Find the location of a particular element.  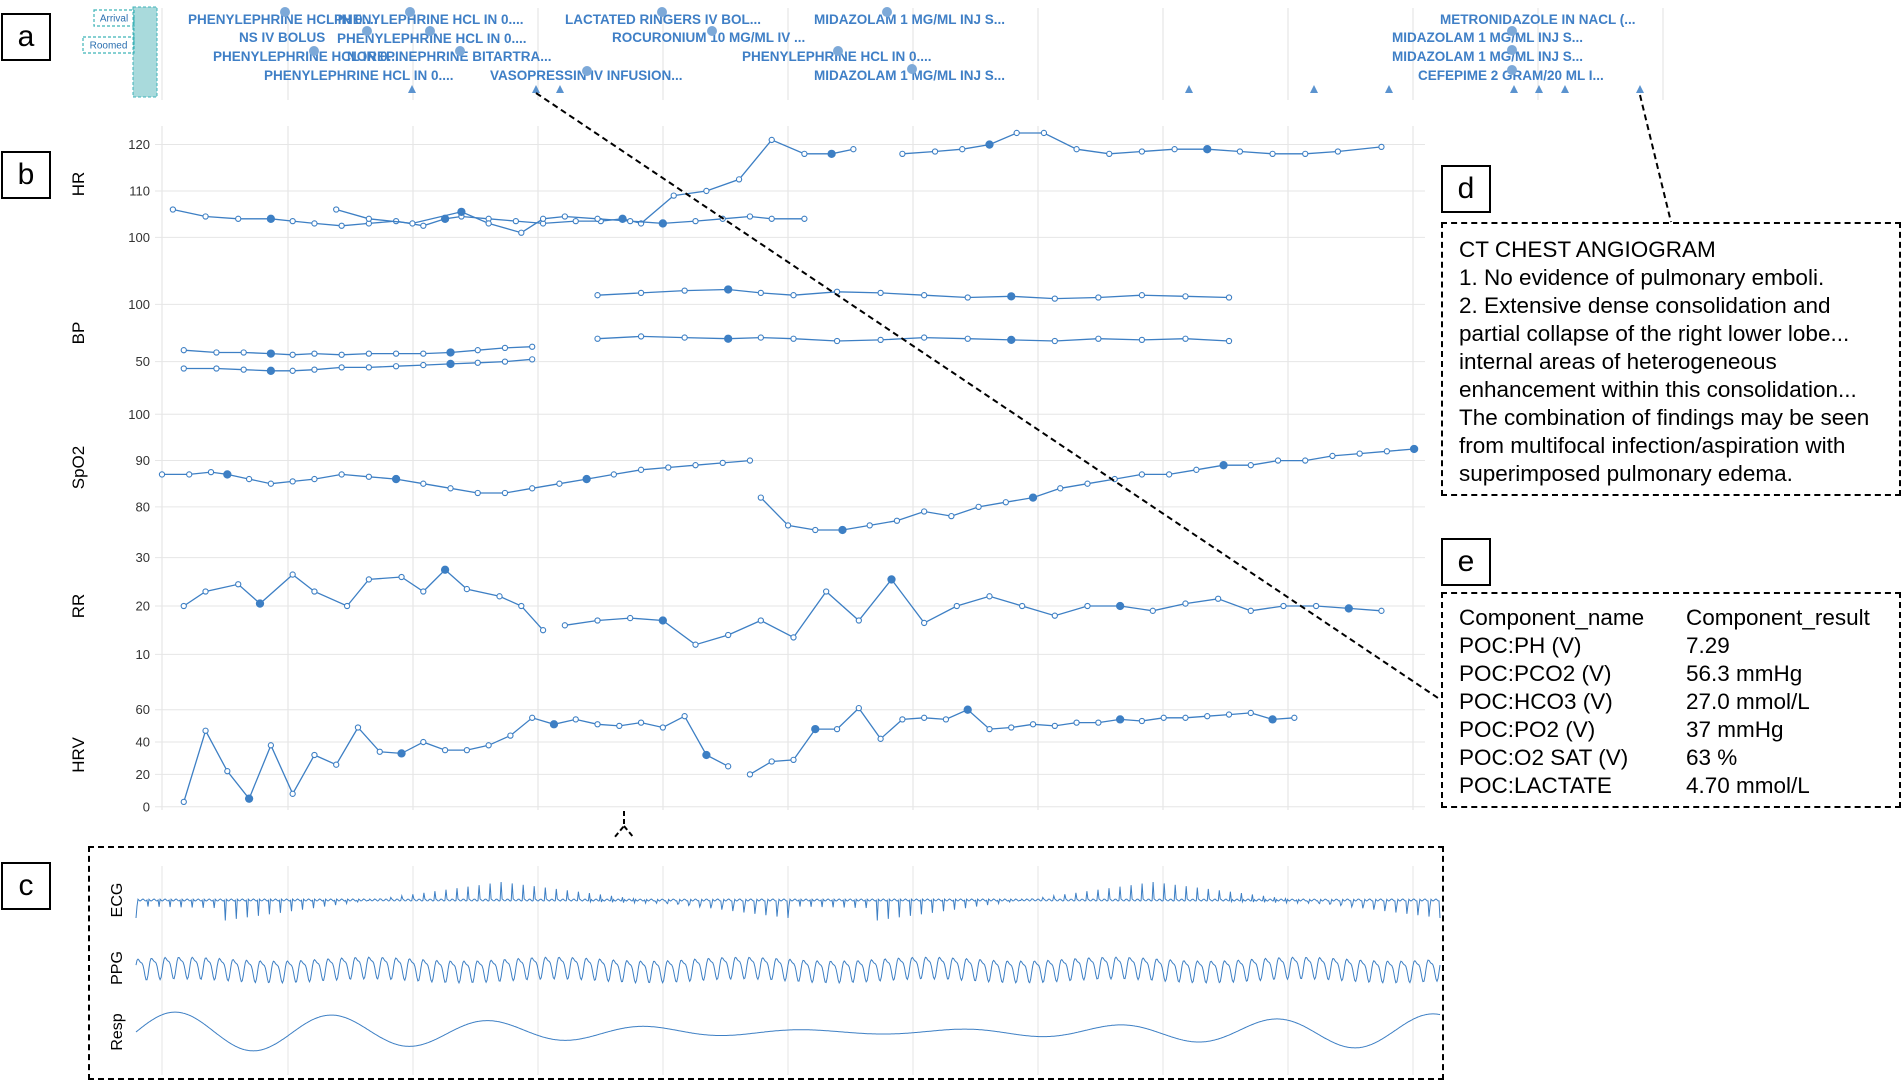

waveform-resp: Resp is located at coordinates (775, 1031).